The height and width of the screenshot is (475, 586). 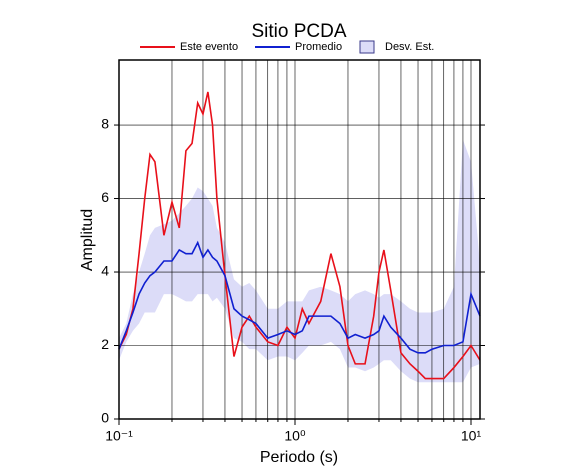 What do you see at coordinates (299, 457) in the screenshot?
I see `x-axis-label: Periodo (s)` at bounding box center [299, 457].